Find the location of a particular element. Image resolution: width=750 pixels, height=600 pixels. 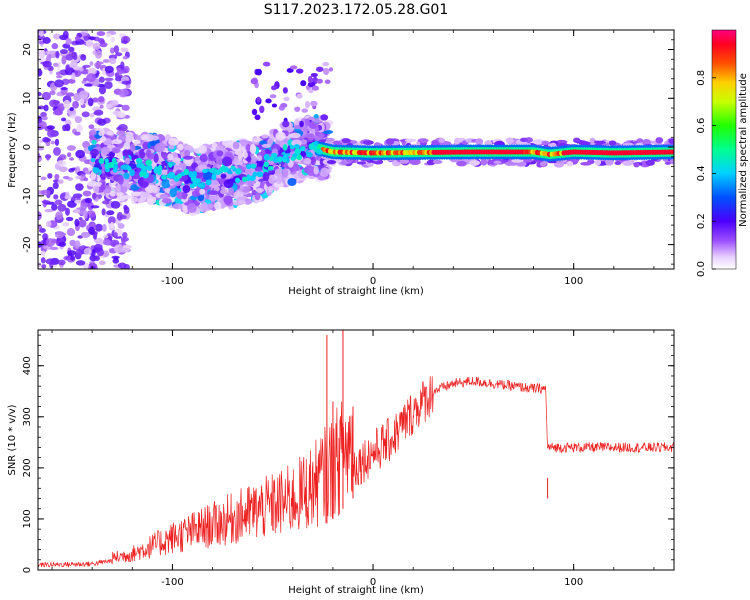

colorbar-tick-label: 0.4 is located at coordinates (701, 173).